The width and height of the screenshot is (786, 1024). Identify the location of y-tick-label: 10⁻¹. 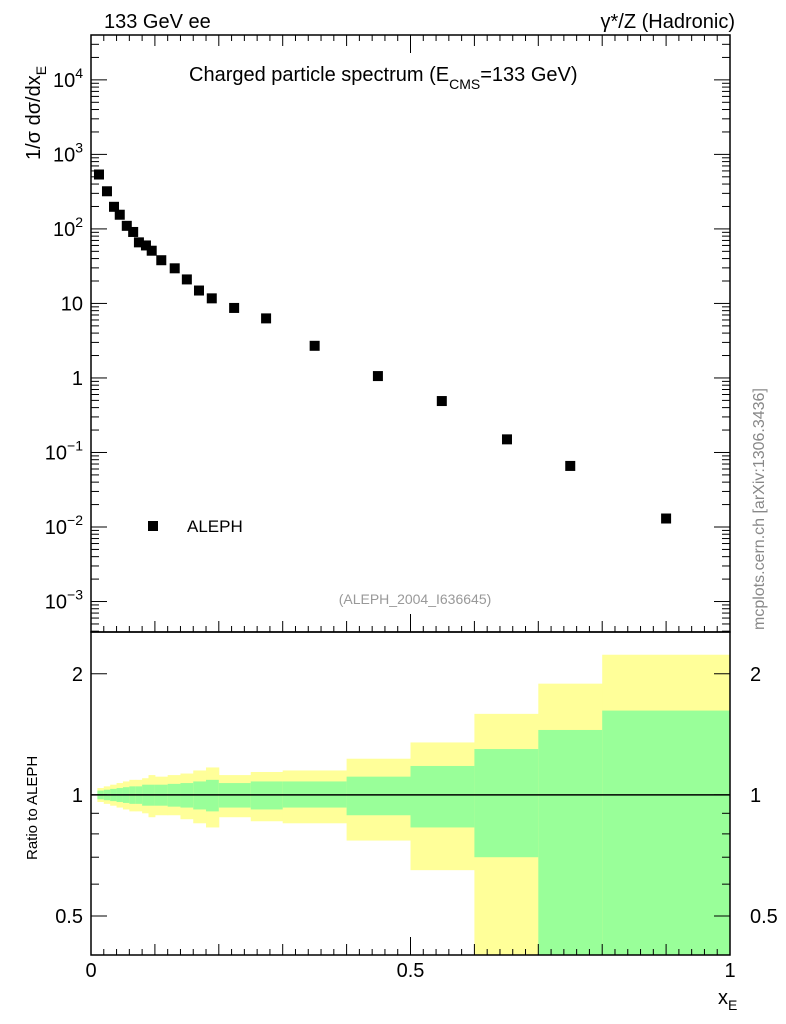
(64, 450).